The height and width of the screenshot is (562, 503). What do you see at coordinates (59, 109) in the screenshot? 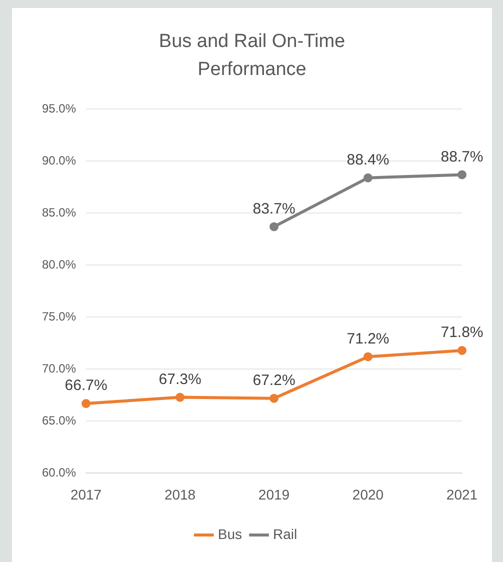
I see `y-tick-label: 95.0%` at bounding box center [59, 109].